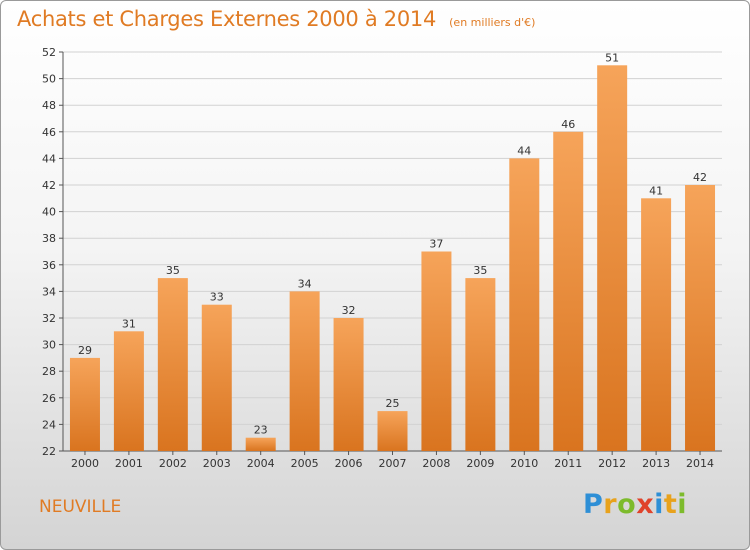 This screenshot has height=550, width=750. I want to click on bar-2003, so click(216, 377).